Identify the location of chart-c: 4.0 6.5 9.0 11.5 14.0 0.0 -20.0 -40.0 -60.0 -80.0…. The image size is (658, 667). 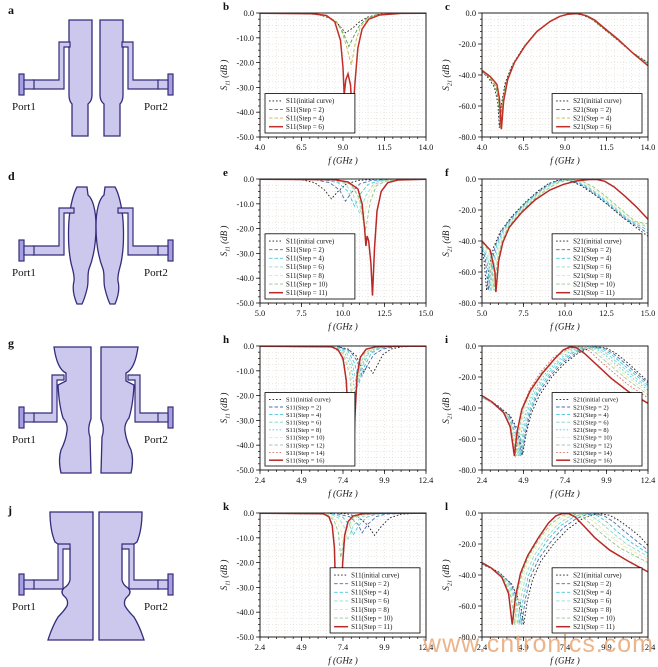
(548, 83).